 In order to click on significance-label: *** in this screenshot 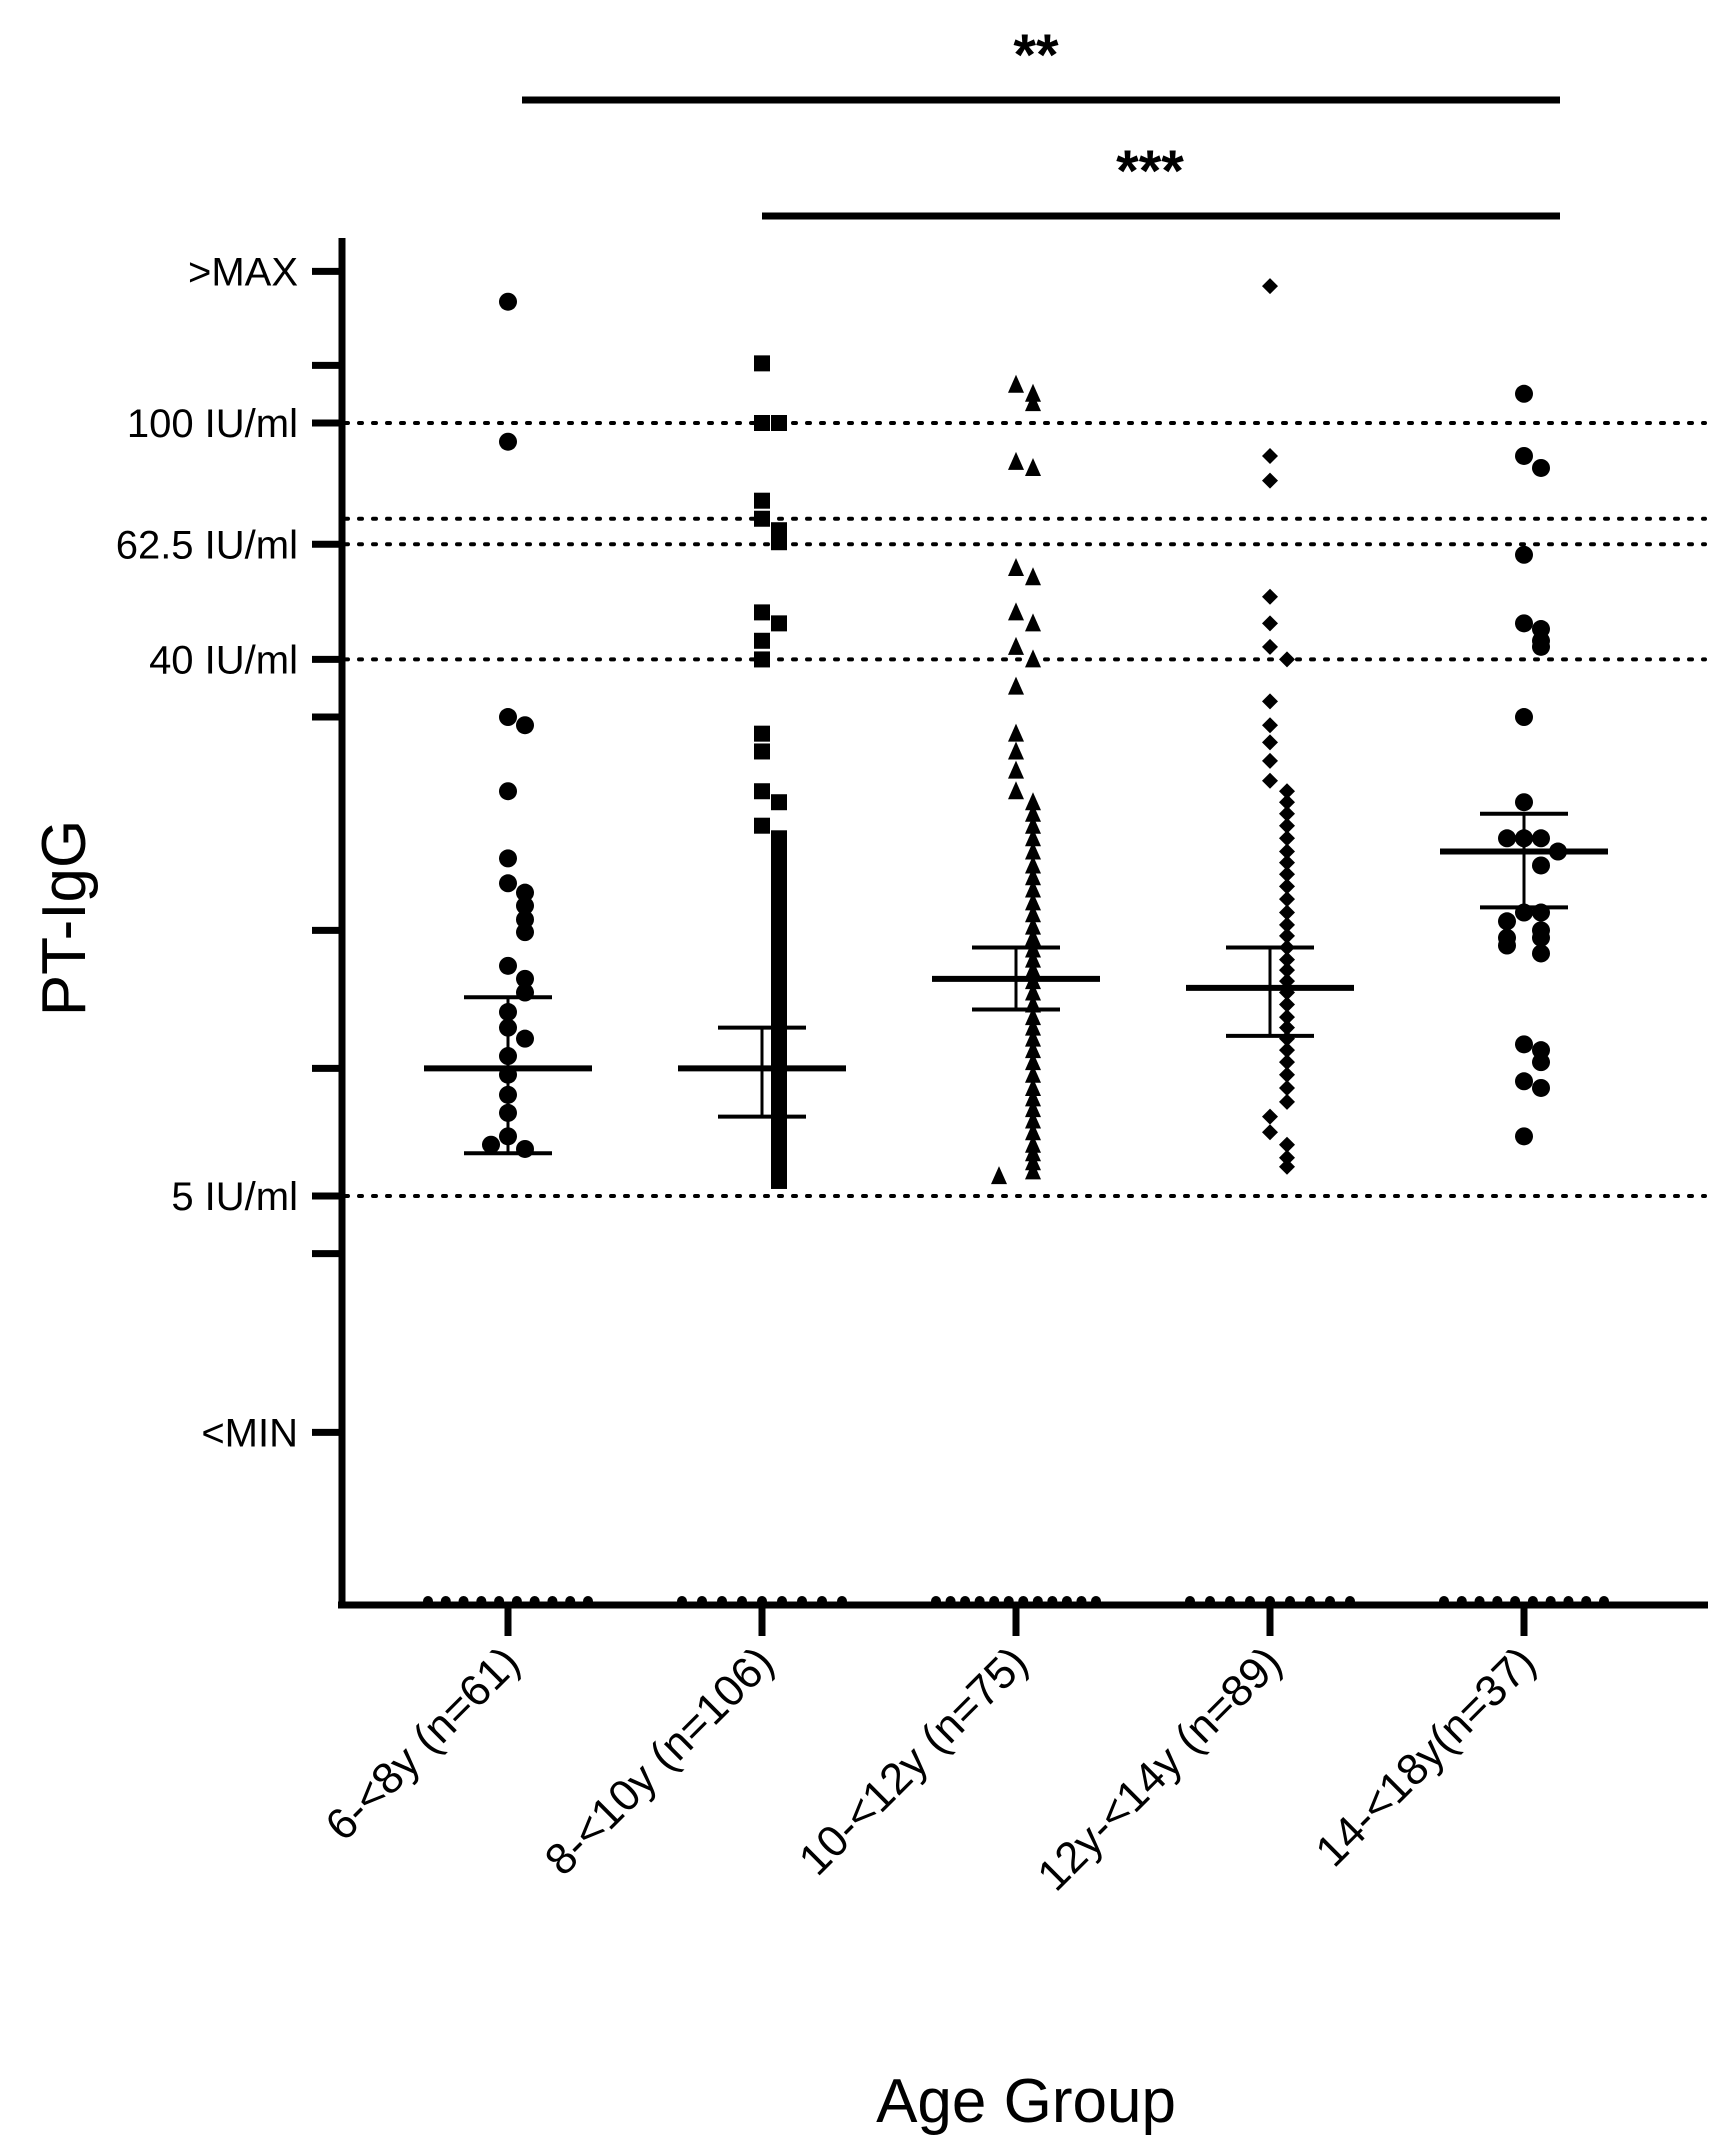, I will do `click(1150, 171)`.